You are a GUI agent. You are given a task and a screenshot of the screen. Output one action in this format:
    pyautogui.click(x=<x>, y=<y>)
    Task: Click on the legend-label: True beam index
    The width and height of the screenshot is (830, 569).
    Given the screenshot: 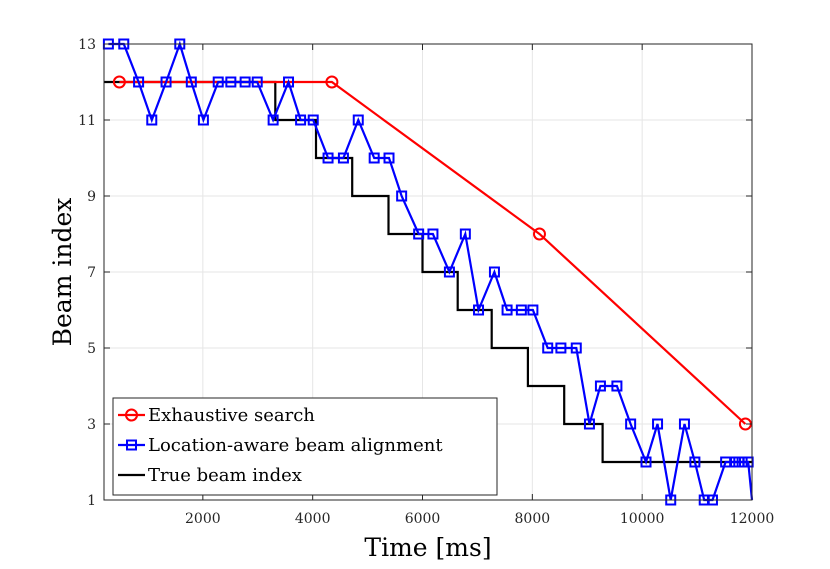 What is the action you would take?
    pyautogui.click(x=225, y=475)
    